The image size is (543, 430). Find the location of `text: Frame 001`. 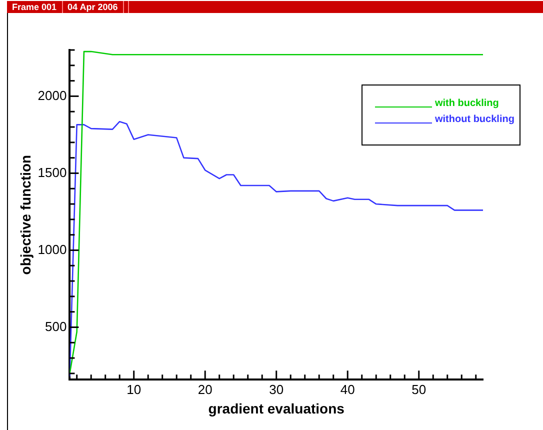

text: Frame 001 is located at coordinates (35, 7).